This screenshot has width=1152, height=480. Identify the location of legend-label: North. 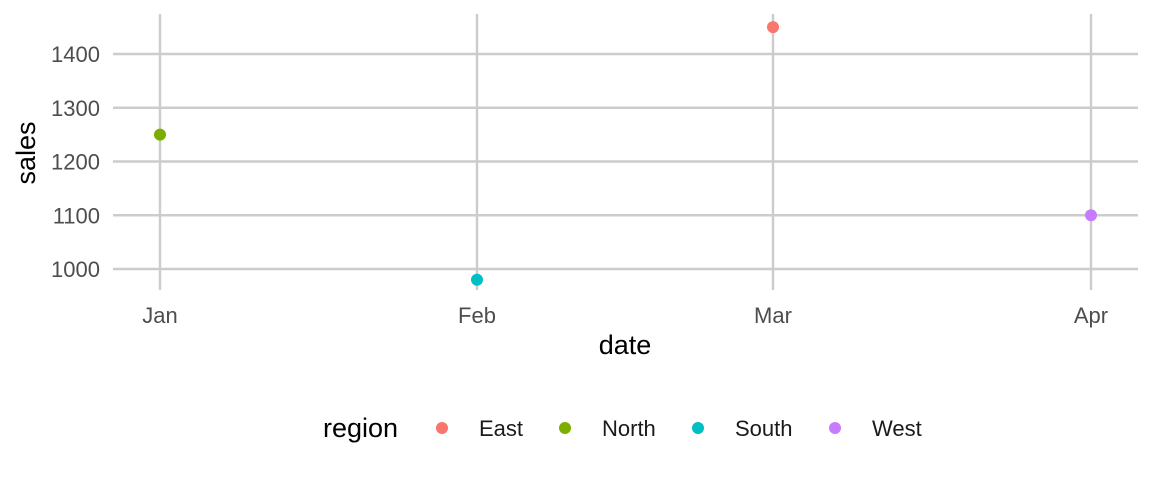
(629, 428).